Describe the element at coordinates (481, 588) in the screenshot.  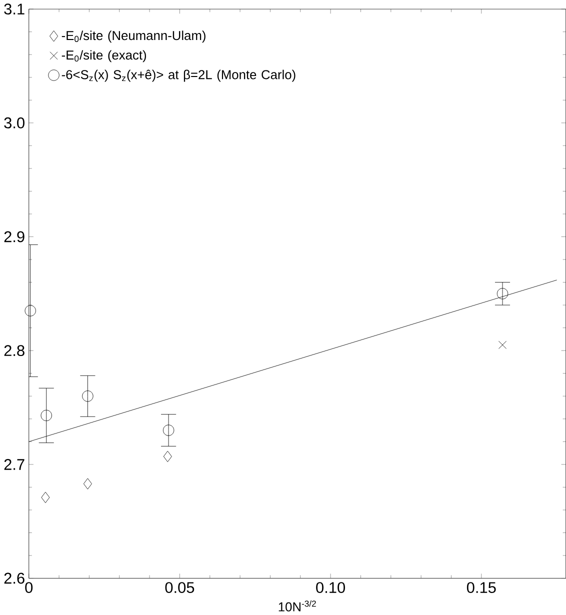
I see `x-tick-label: 0.15` at that location.